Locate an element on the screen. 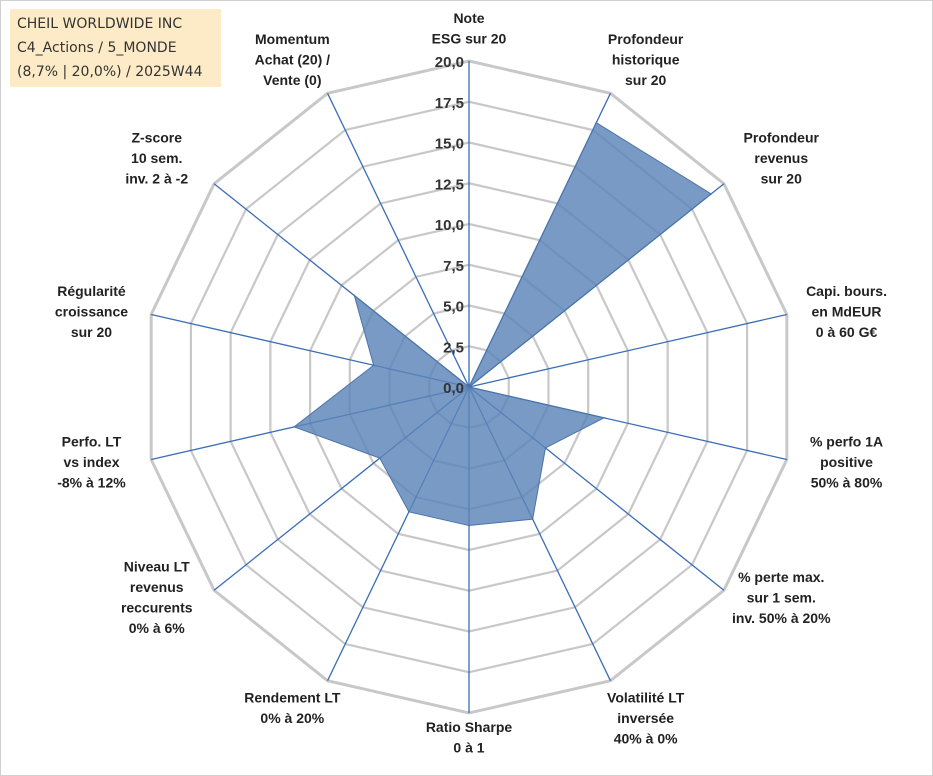 The image size is (933, 776). tick-label: 20,0 is located at coordinates (449, 62).